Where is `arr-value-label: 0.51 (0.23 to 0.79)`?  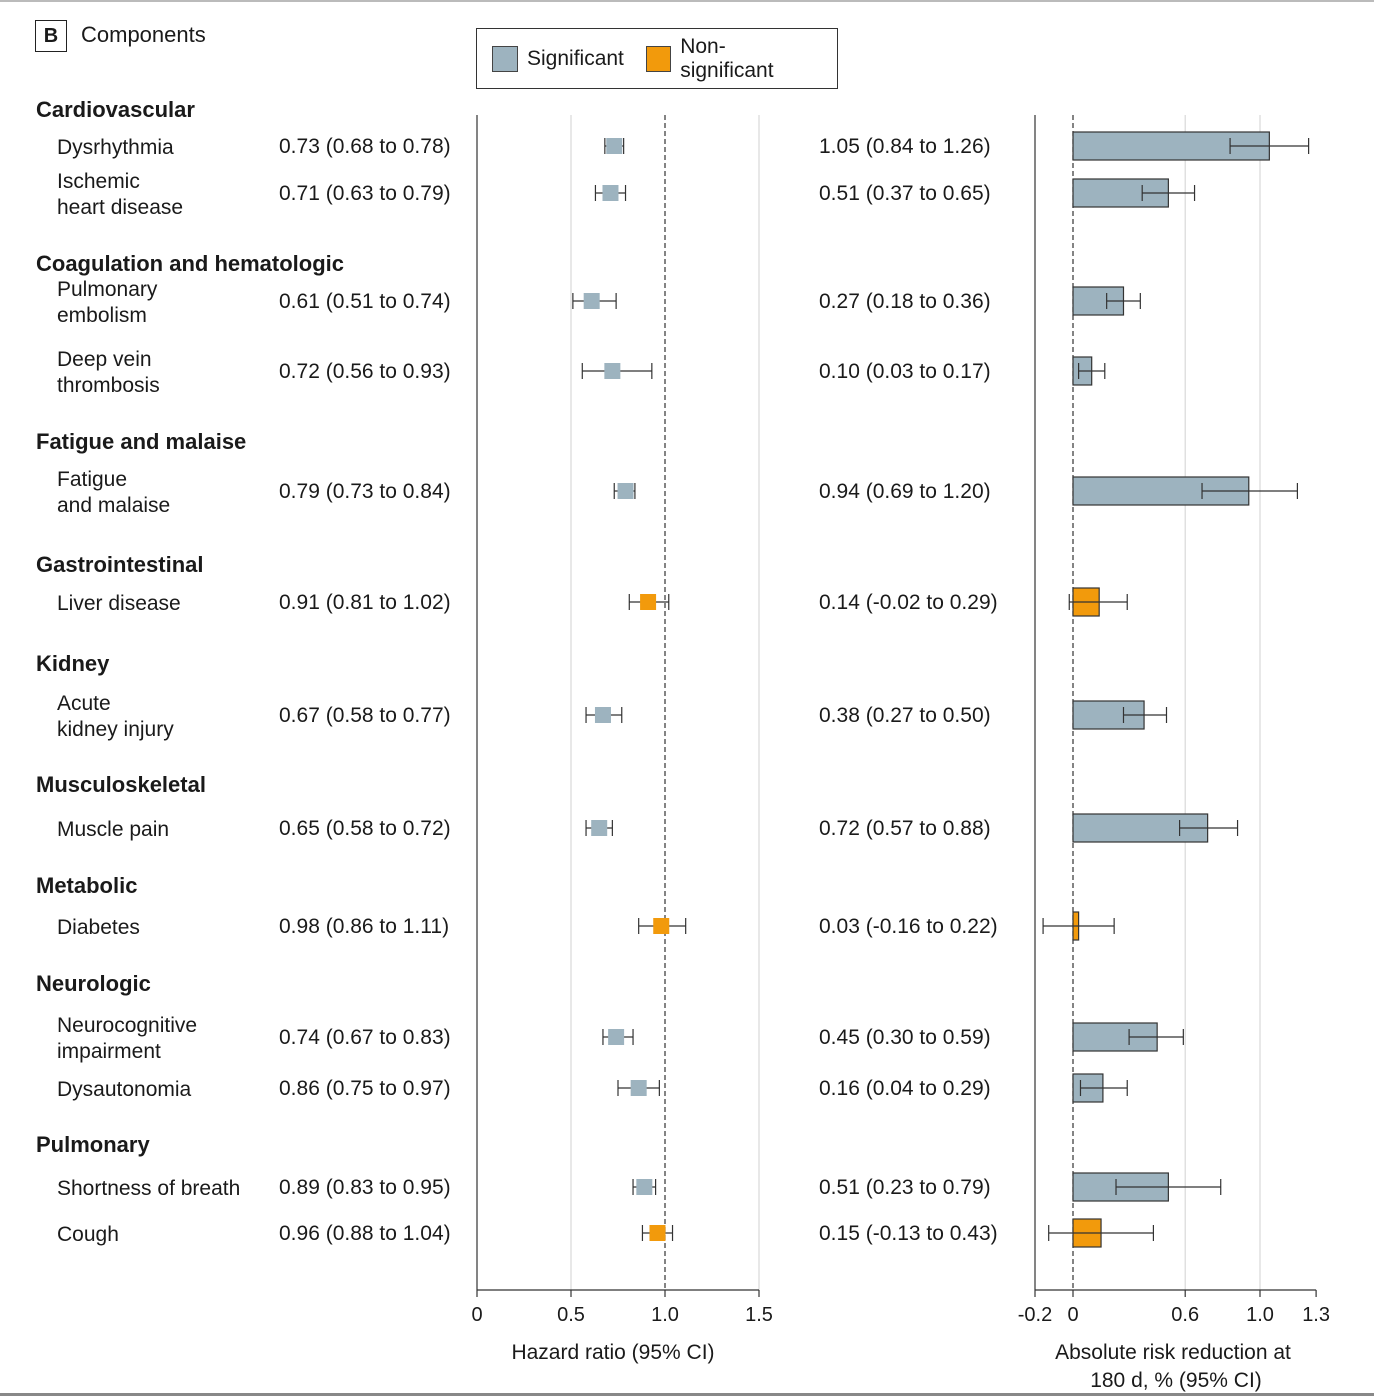
arr-value-label: 0.51 (0.23 to 0.79) is located at coordinates (905, 1187).